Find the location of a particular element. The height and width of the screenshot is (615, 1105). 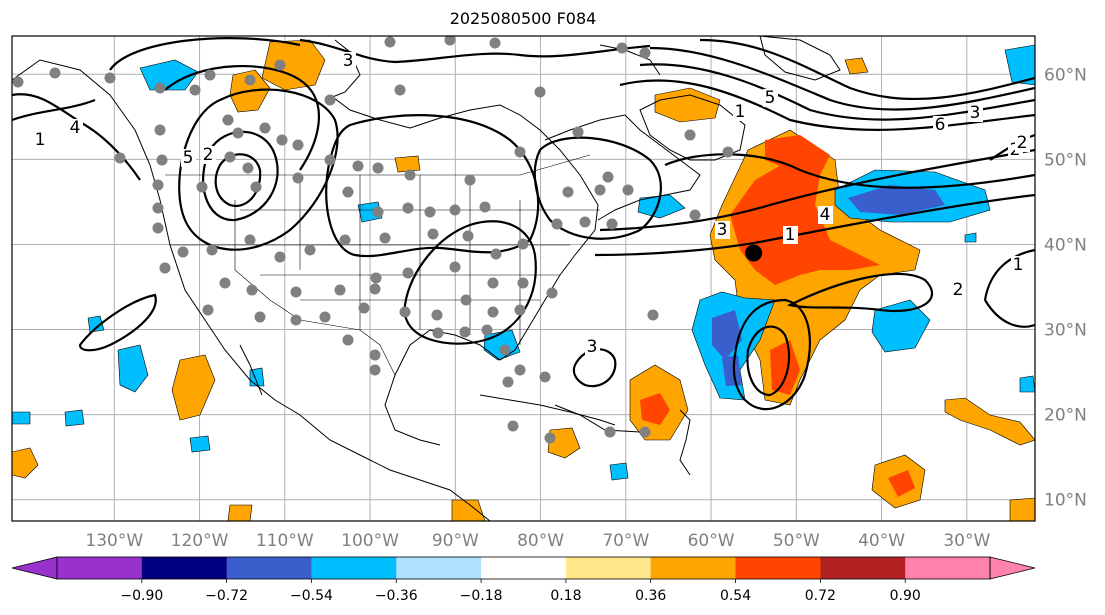

lon-tick-label: 80°W is located at coordinates (540, 541).